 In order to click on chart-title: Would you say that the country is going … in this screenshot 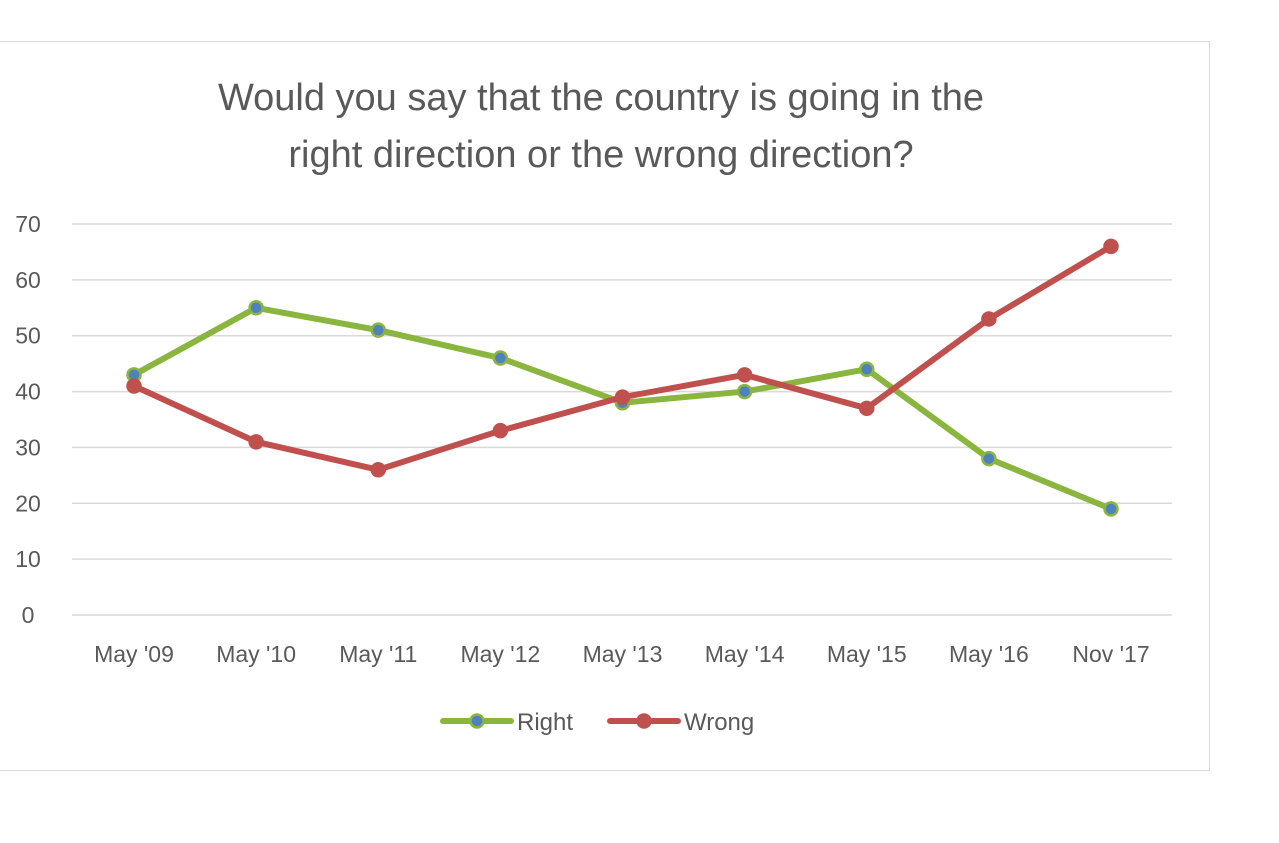, I will do `click(601, 127)`.